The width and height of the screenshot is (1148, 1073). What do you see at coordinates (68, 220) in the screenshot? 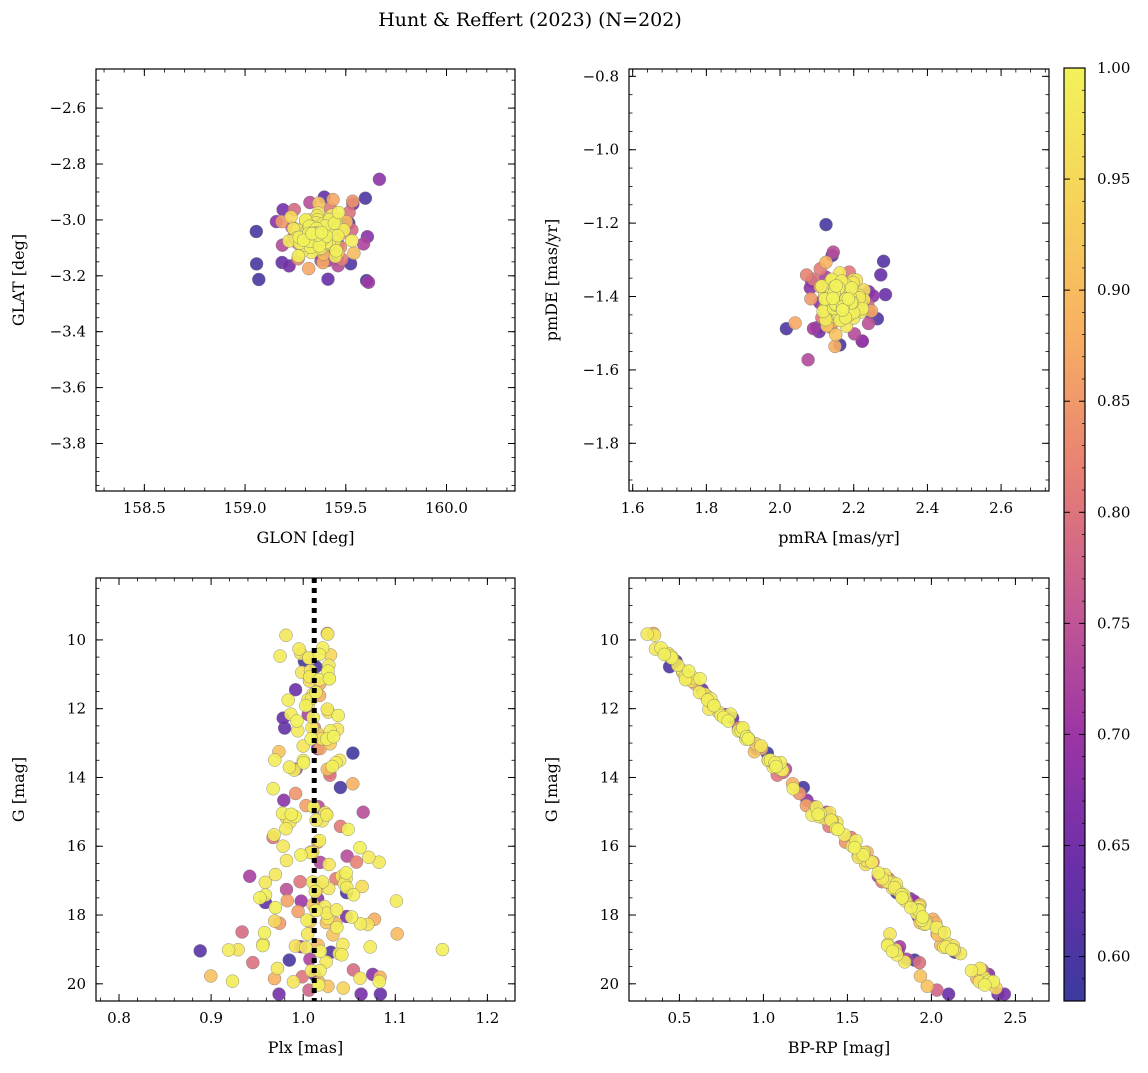
I see `y-tick-label: −3.0` at bounding box center [68, 220].